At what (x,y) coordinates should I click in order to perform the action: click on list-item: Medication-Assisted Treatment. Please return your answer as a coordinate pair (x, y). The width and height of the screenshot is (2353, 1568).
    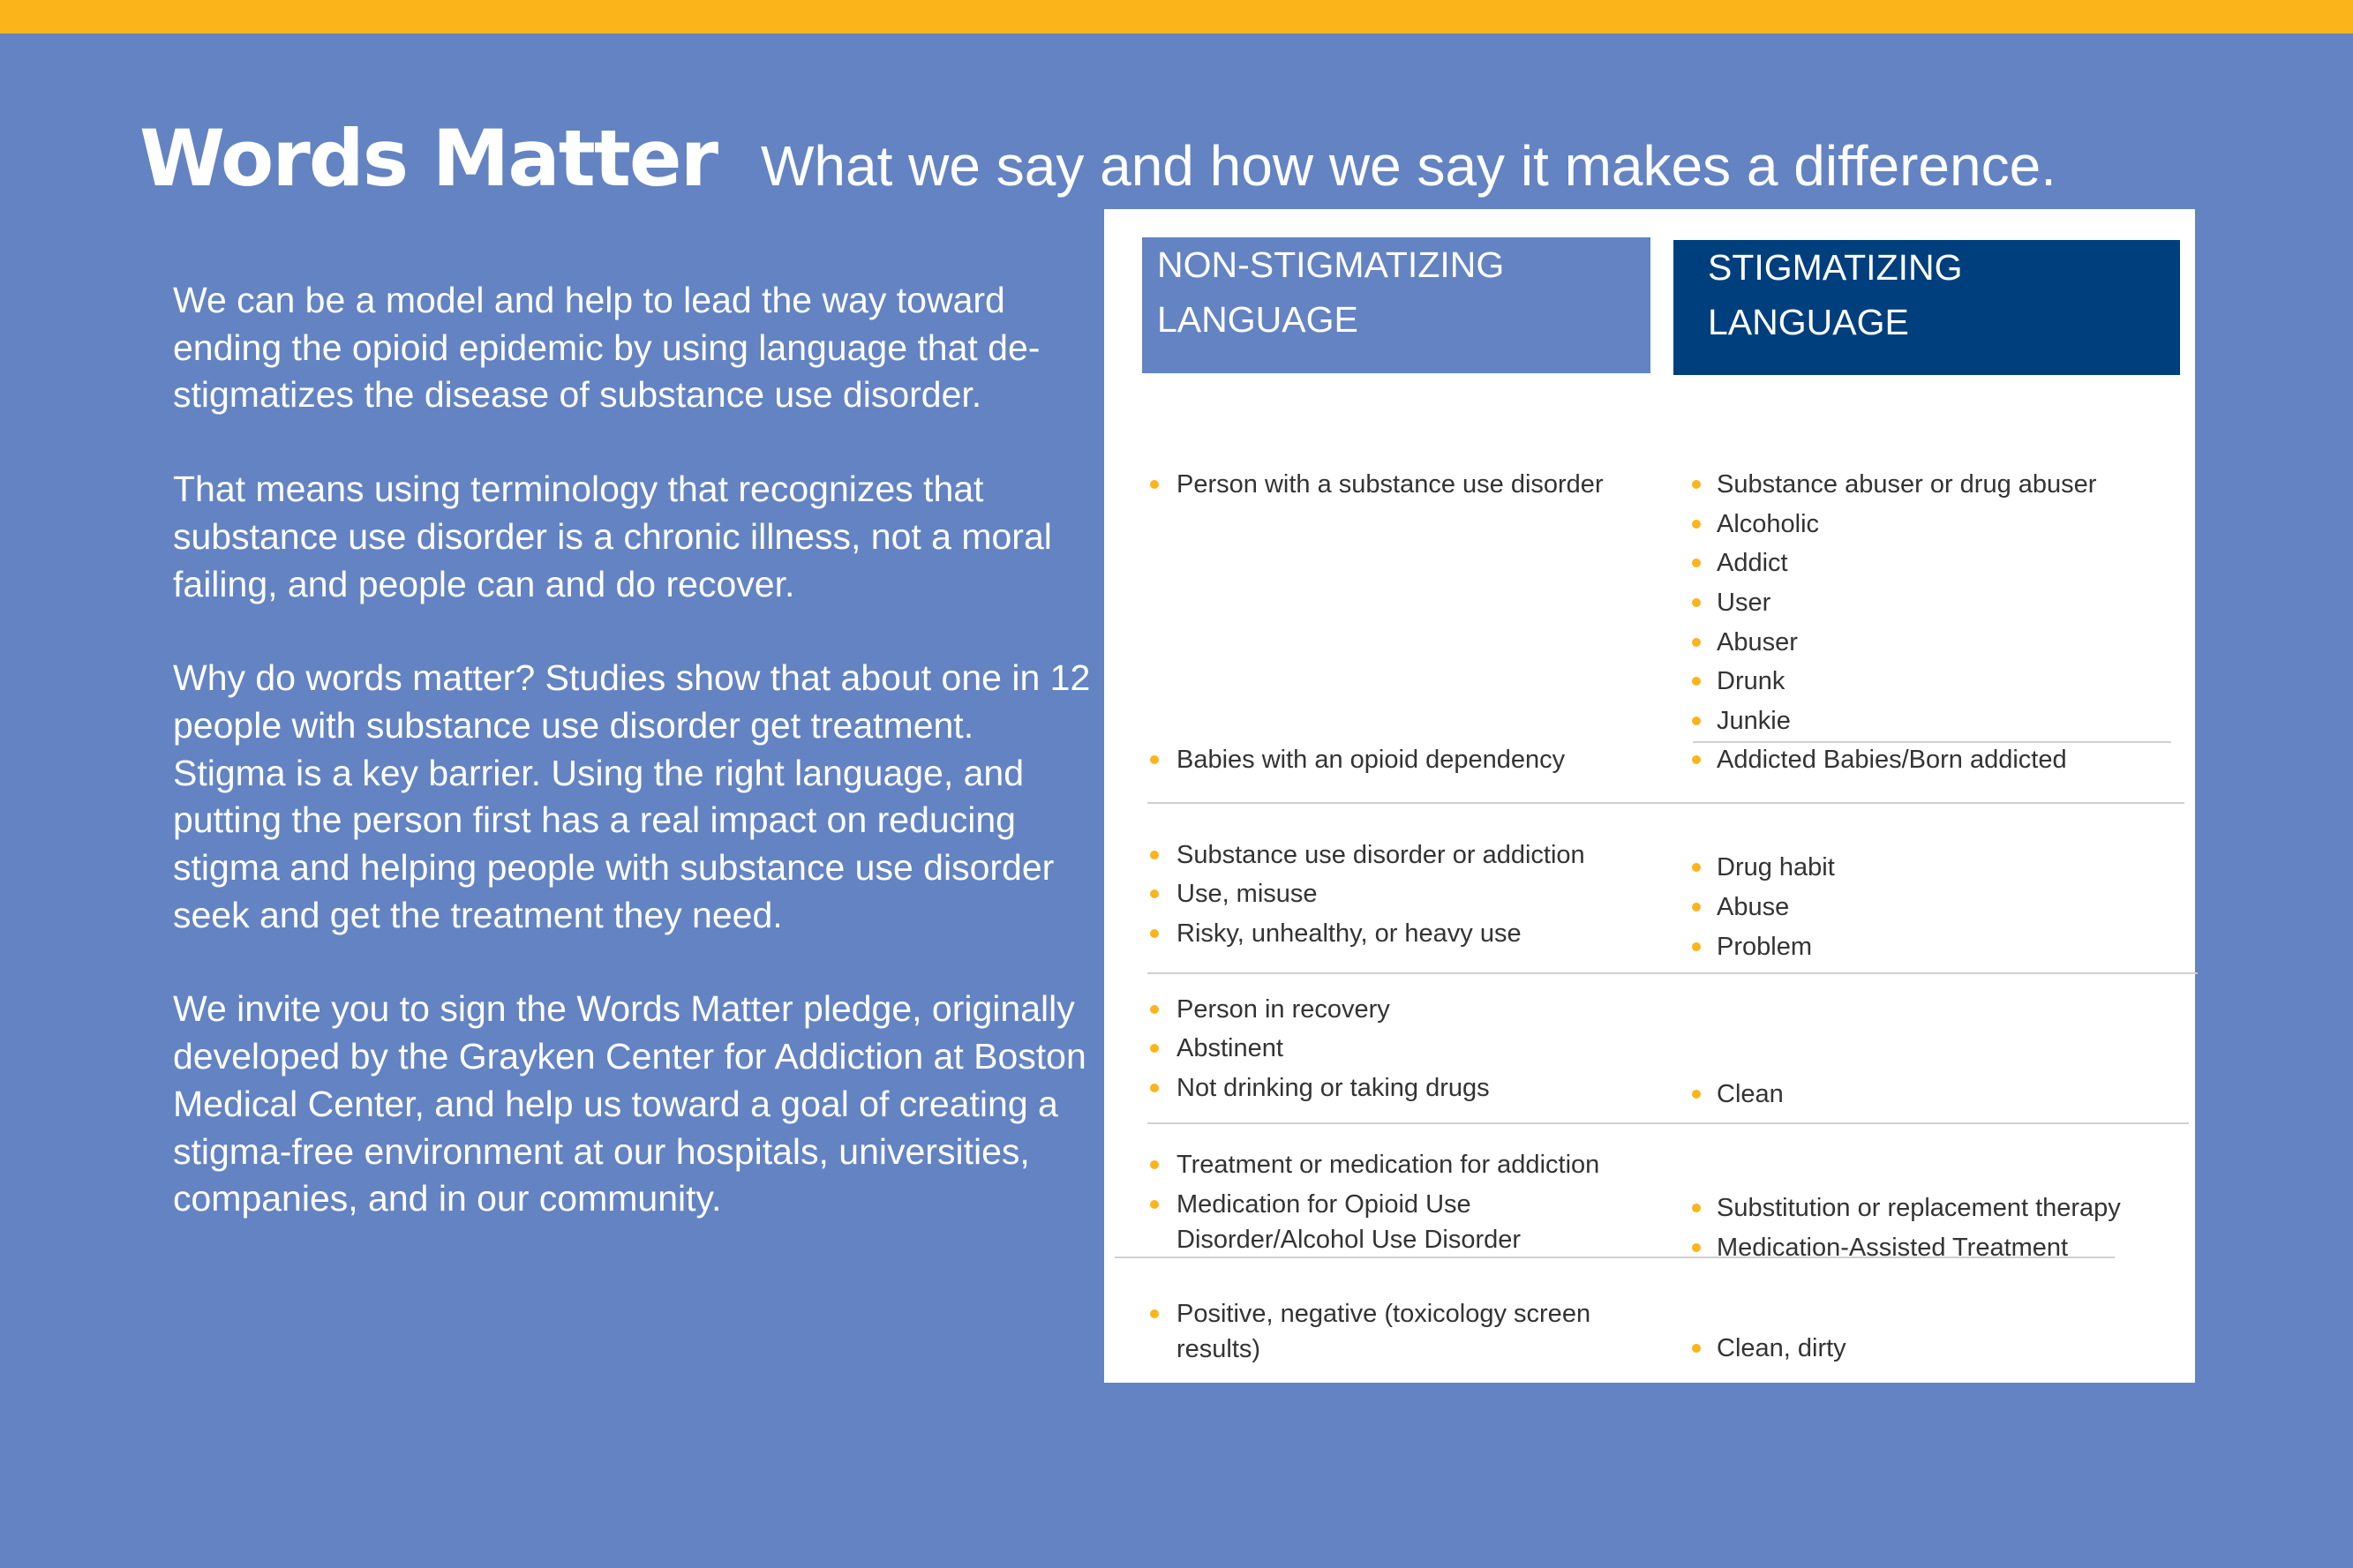
    Looking at the image, I should click on (1893, 1248).